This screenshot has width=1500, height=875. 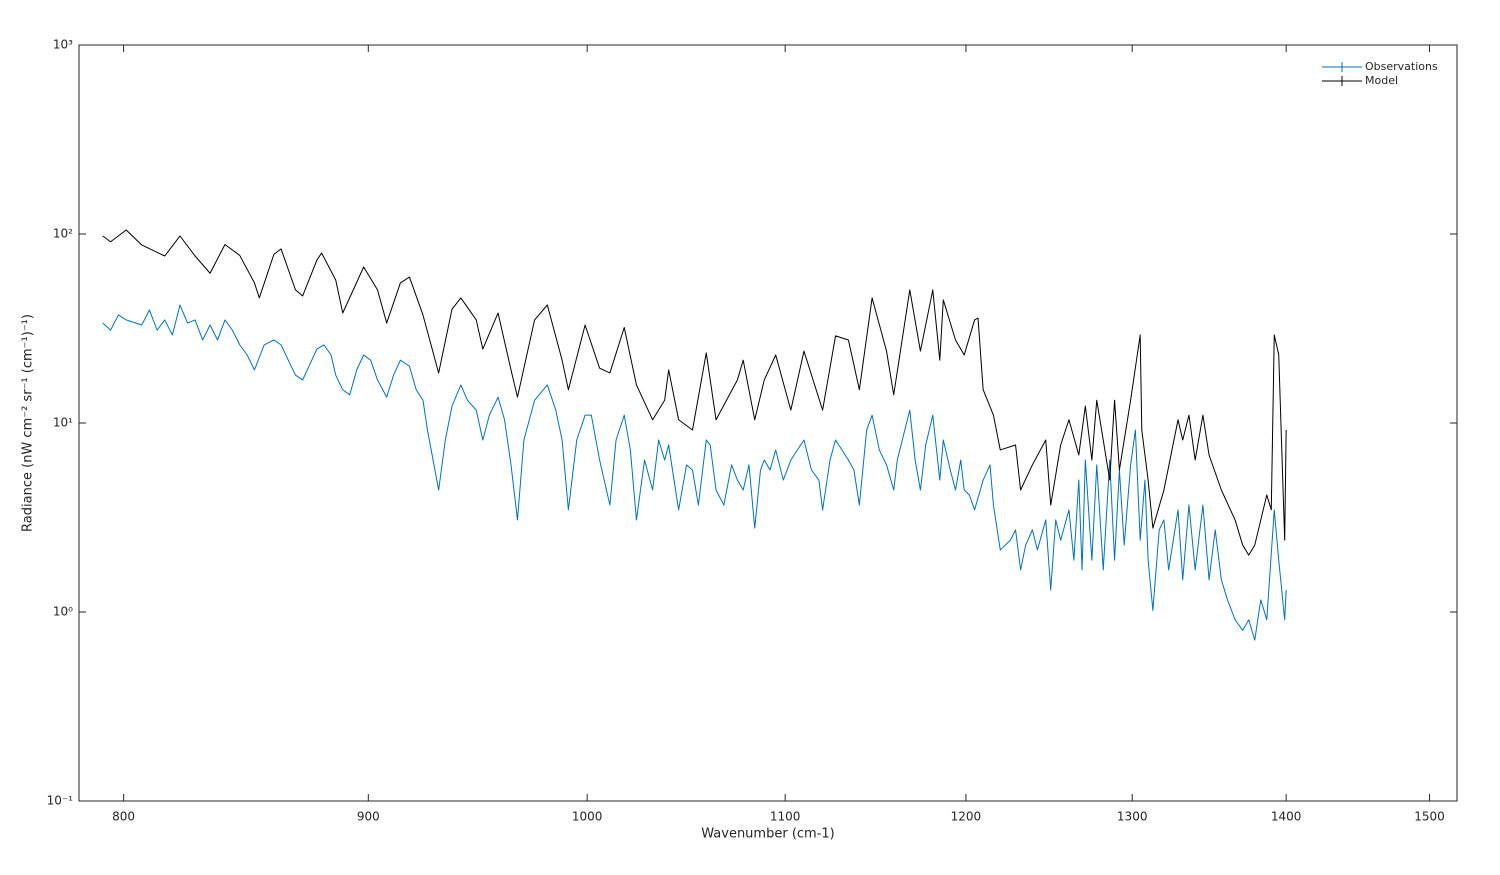 I want to click on legend-label: Observations, so click(x=1401, y=66).